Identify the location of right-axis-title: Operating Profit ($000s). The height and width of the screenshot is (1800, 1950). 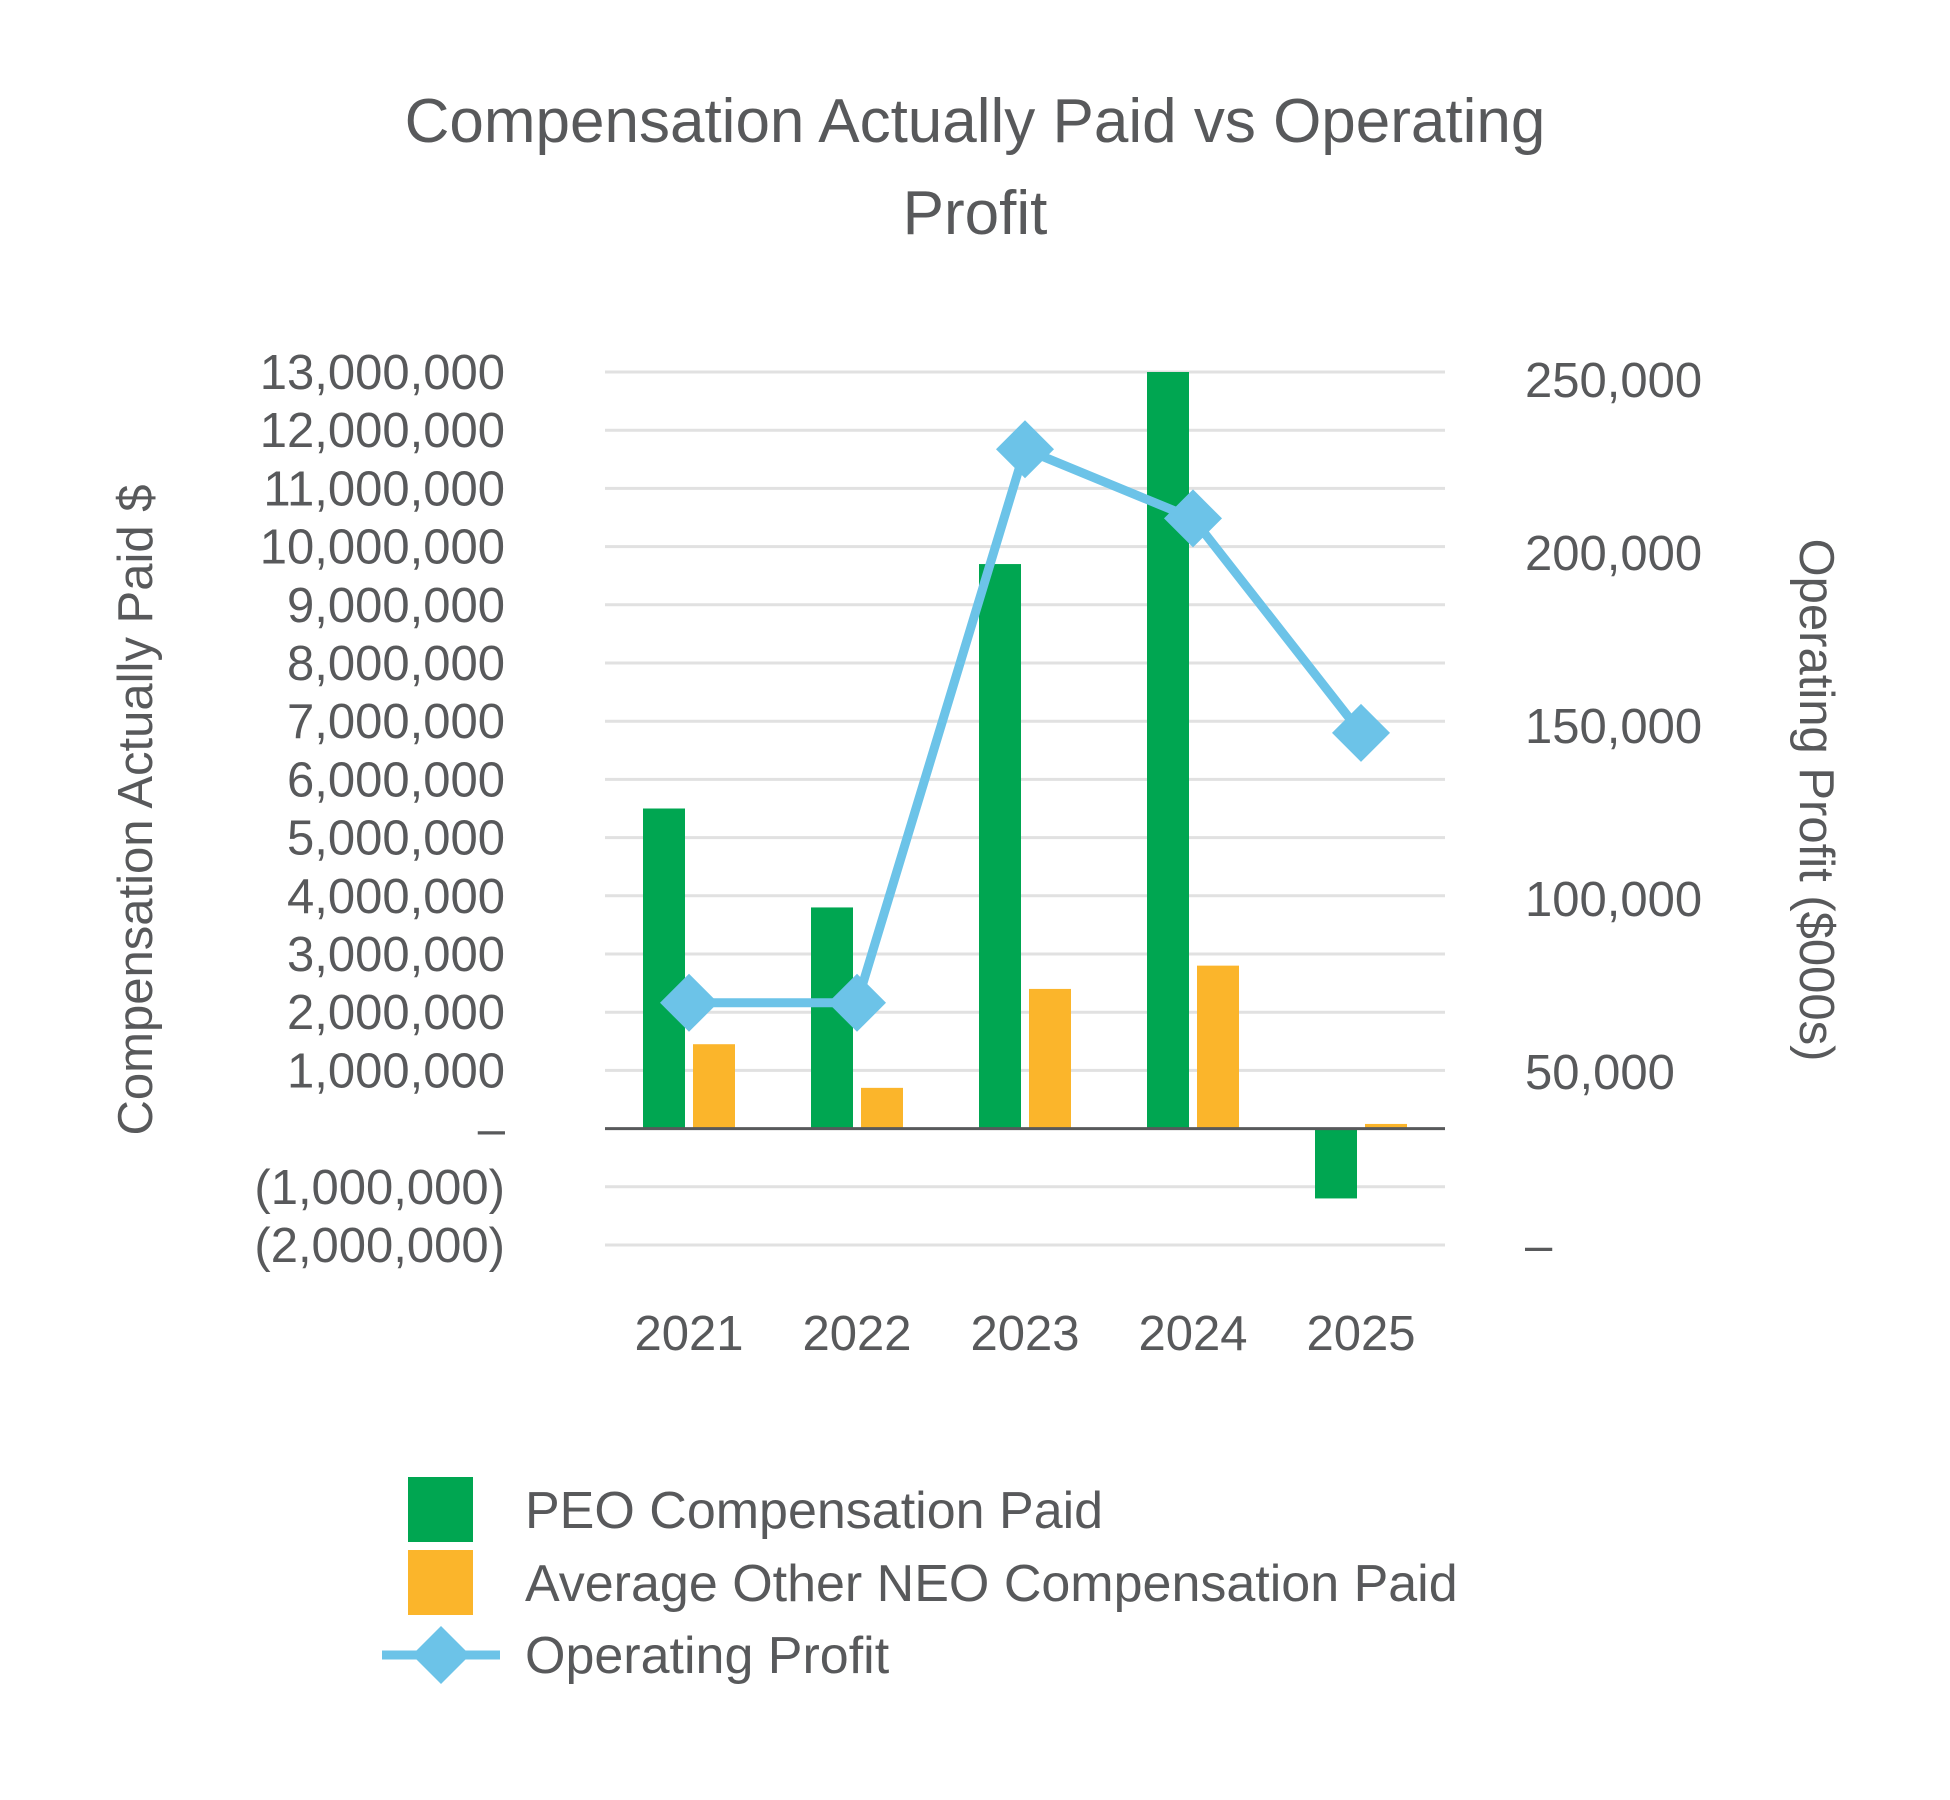
(1816, 800).